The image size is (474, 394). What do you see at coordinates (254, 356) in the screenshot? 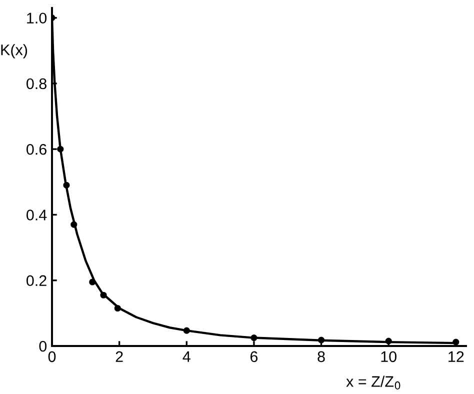
I see `x-tick-label: 6` at bounding box center [254, 356].